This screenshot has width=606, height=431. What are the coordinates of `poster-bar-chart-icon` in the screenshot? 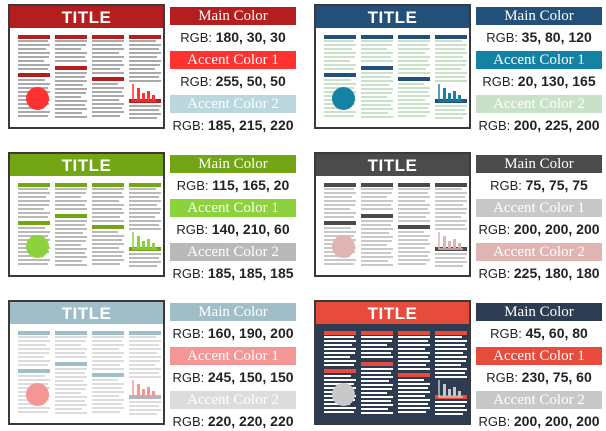 It's located at (450, 93).